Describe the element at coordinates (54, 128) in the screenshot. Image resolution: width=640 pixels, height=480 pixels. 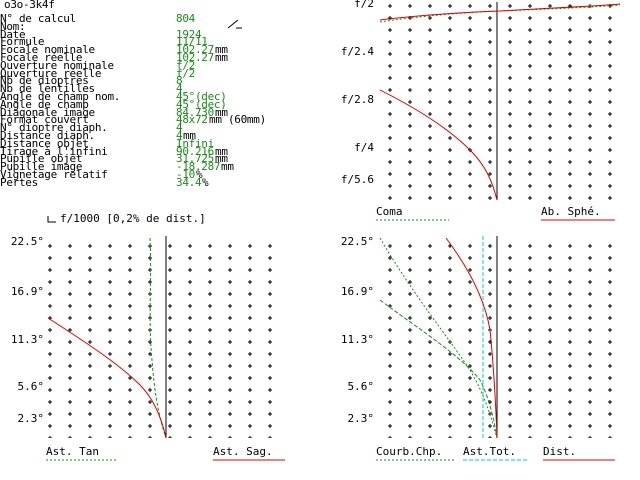
I see `param-label: N° dioptre diaph.` at that location.